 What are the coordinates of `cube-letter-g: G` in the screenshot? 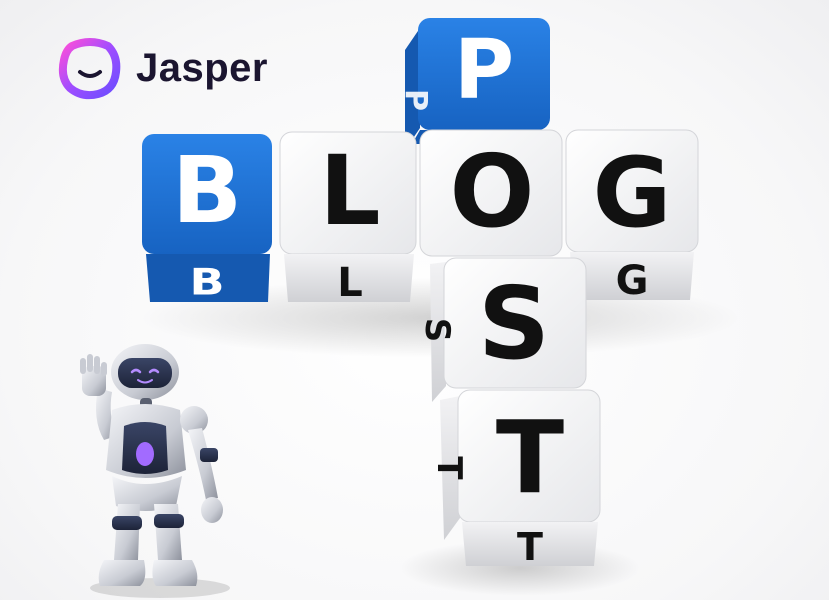 It's located at (632, 193).